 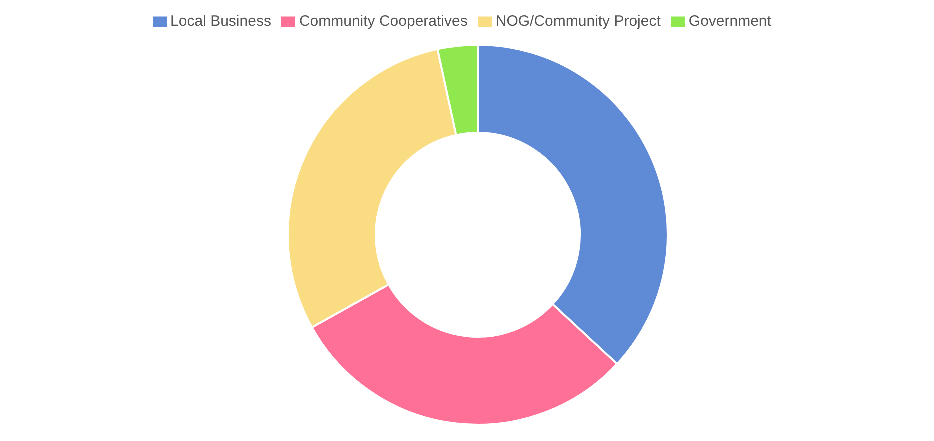 I want to click on legend-label: Government, so click(x=730, y=21).